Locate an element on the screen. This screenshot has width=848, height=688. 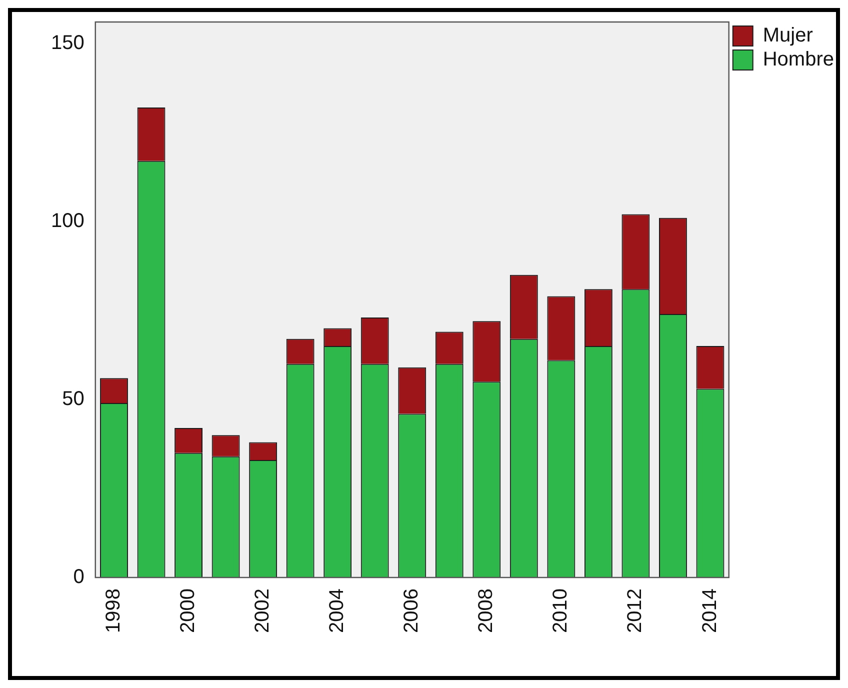
x-tick-label: 1998 is located at coordinates (113, 611).